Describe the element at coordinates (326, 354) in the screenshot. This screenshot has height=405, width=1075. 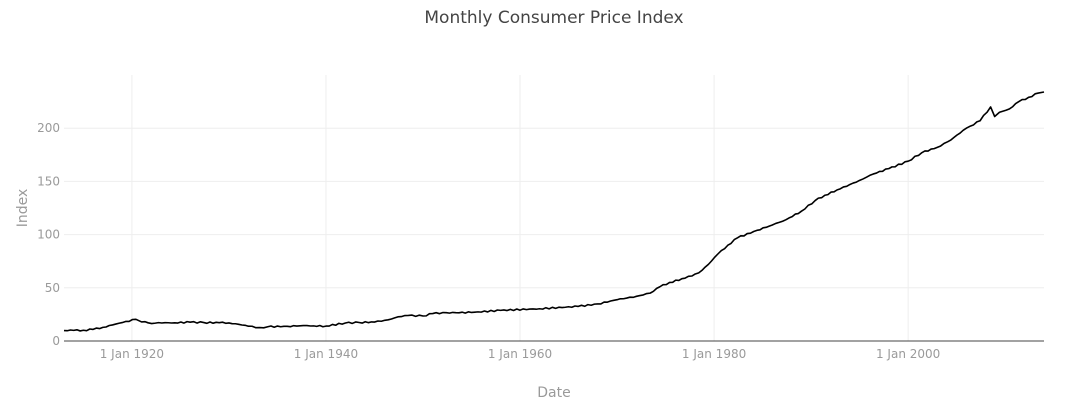
I see `x-tick-label: 1 Jan 1940` at that location.